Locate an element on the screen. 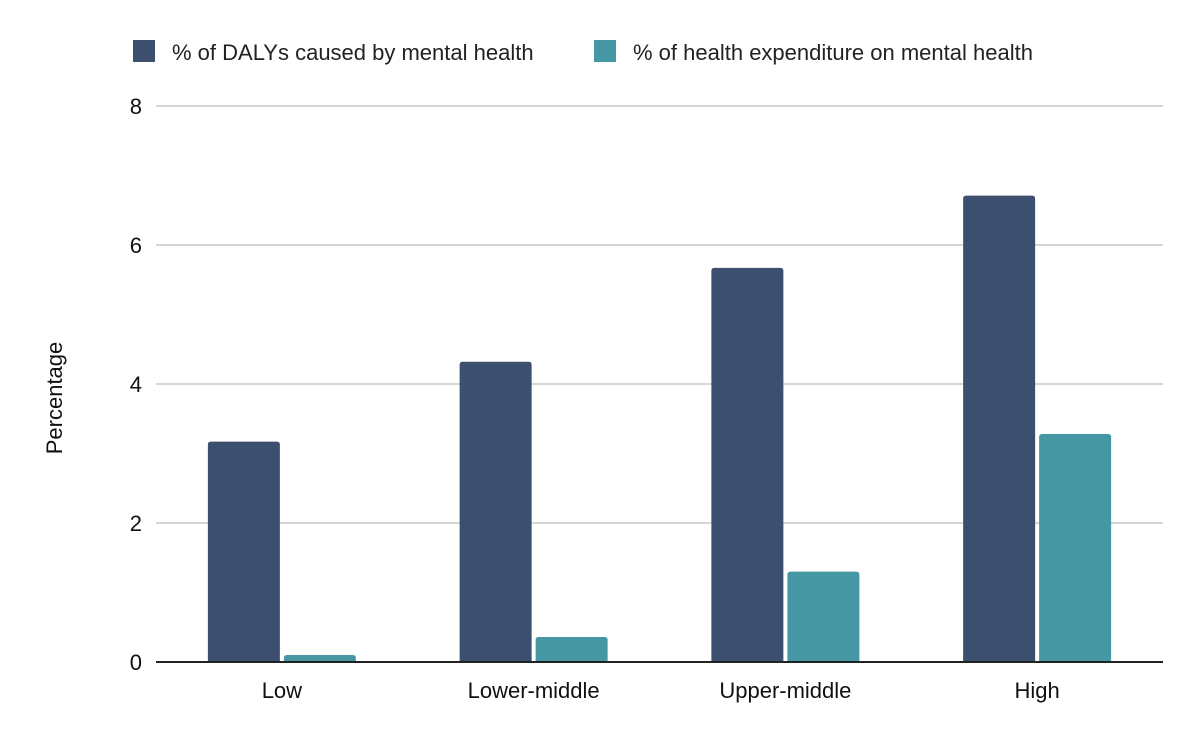 Image resolution: width=1200 pixels, height=742 pixels. legend-label-series-2: % of health expenditure on mental health is located at coordinates (833, 52).